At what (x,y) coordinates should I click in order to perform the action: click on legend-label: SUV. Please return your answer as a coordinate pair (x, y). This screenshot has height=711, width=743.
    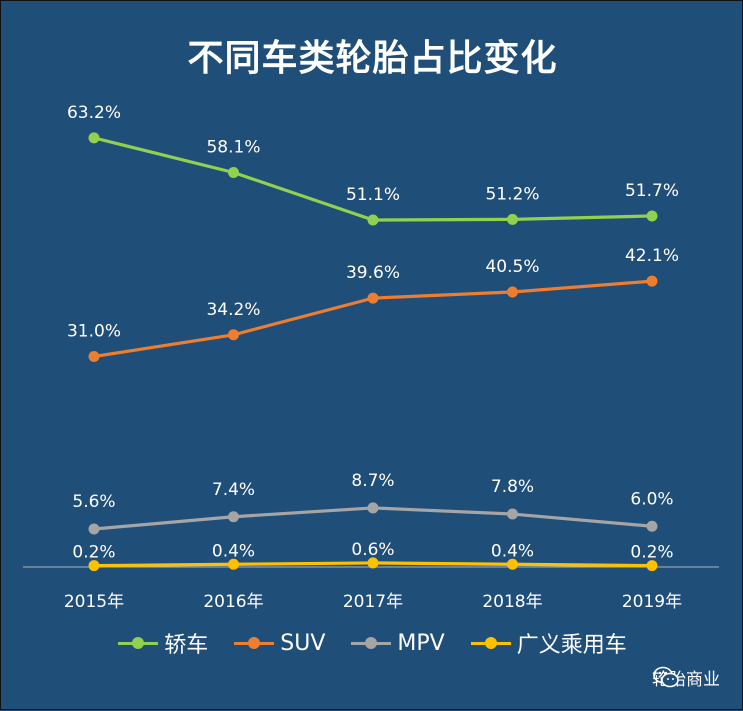
    Looking at the image, I should click on (303, 643).